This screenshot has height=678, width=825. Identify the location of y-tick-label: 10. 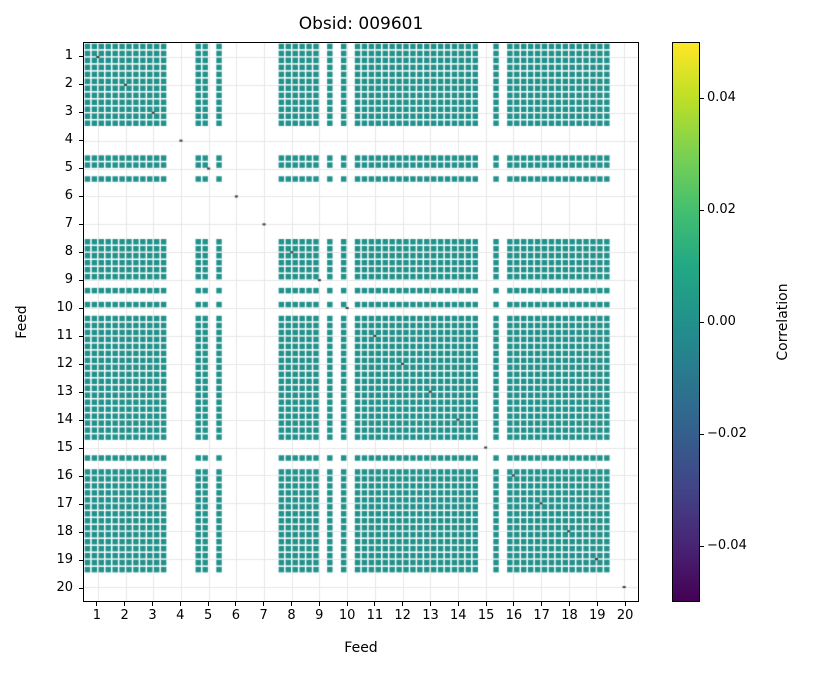
(64, 307).